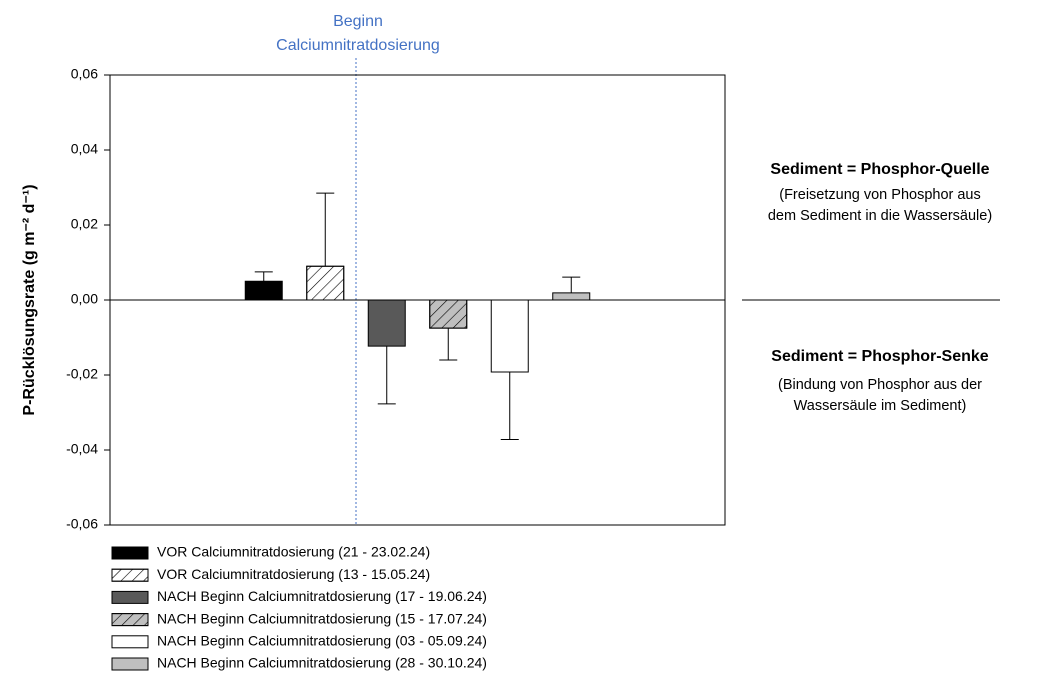 Image resolution: width=1043 pixels, height=674 pixels. What do you see at coordinates (358, 21) in the screenshot?
I see `annotation: Beginn` at bounding box center [358, 21].